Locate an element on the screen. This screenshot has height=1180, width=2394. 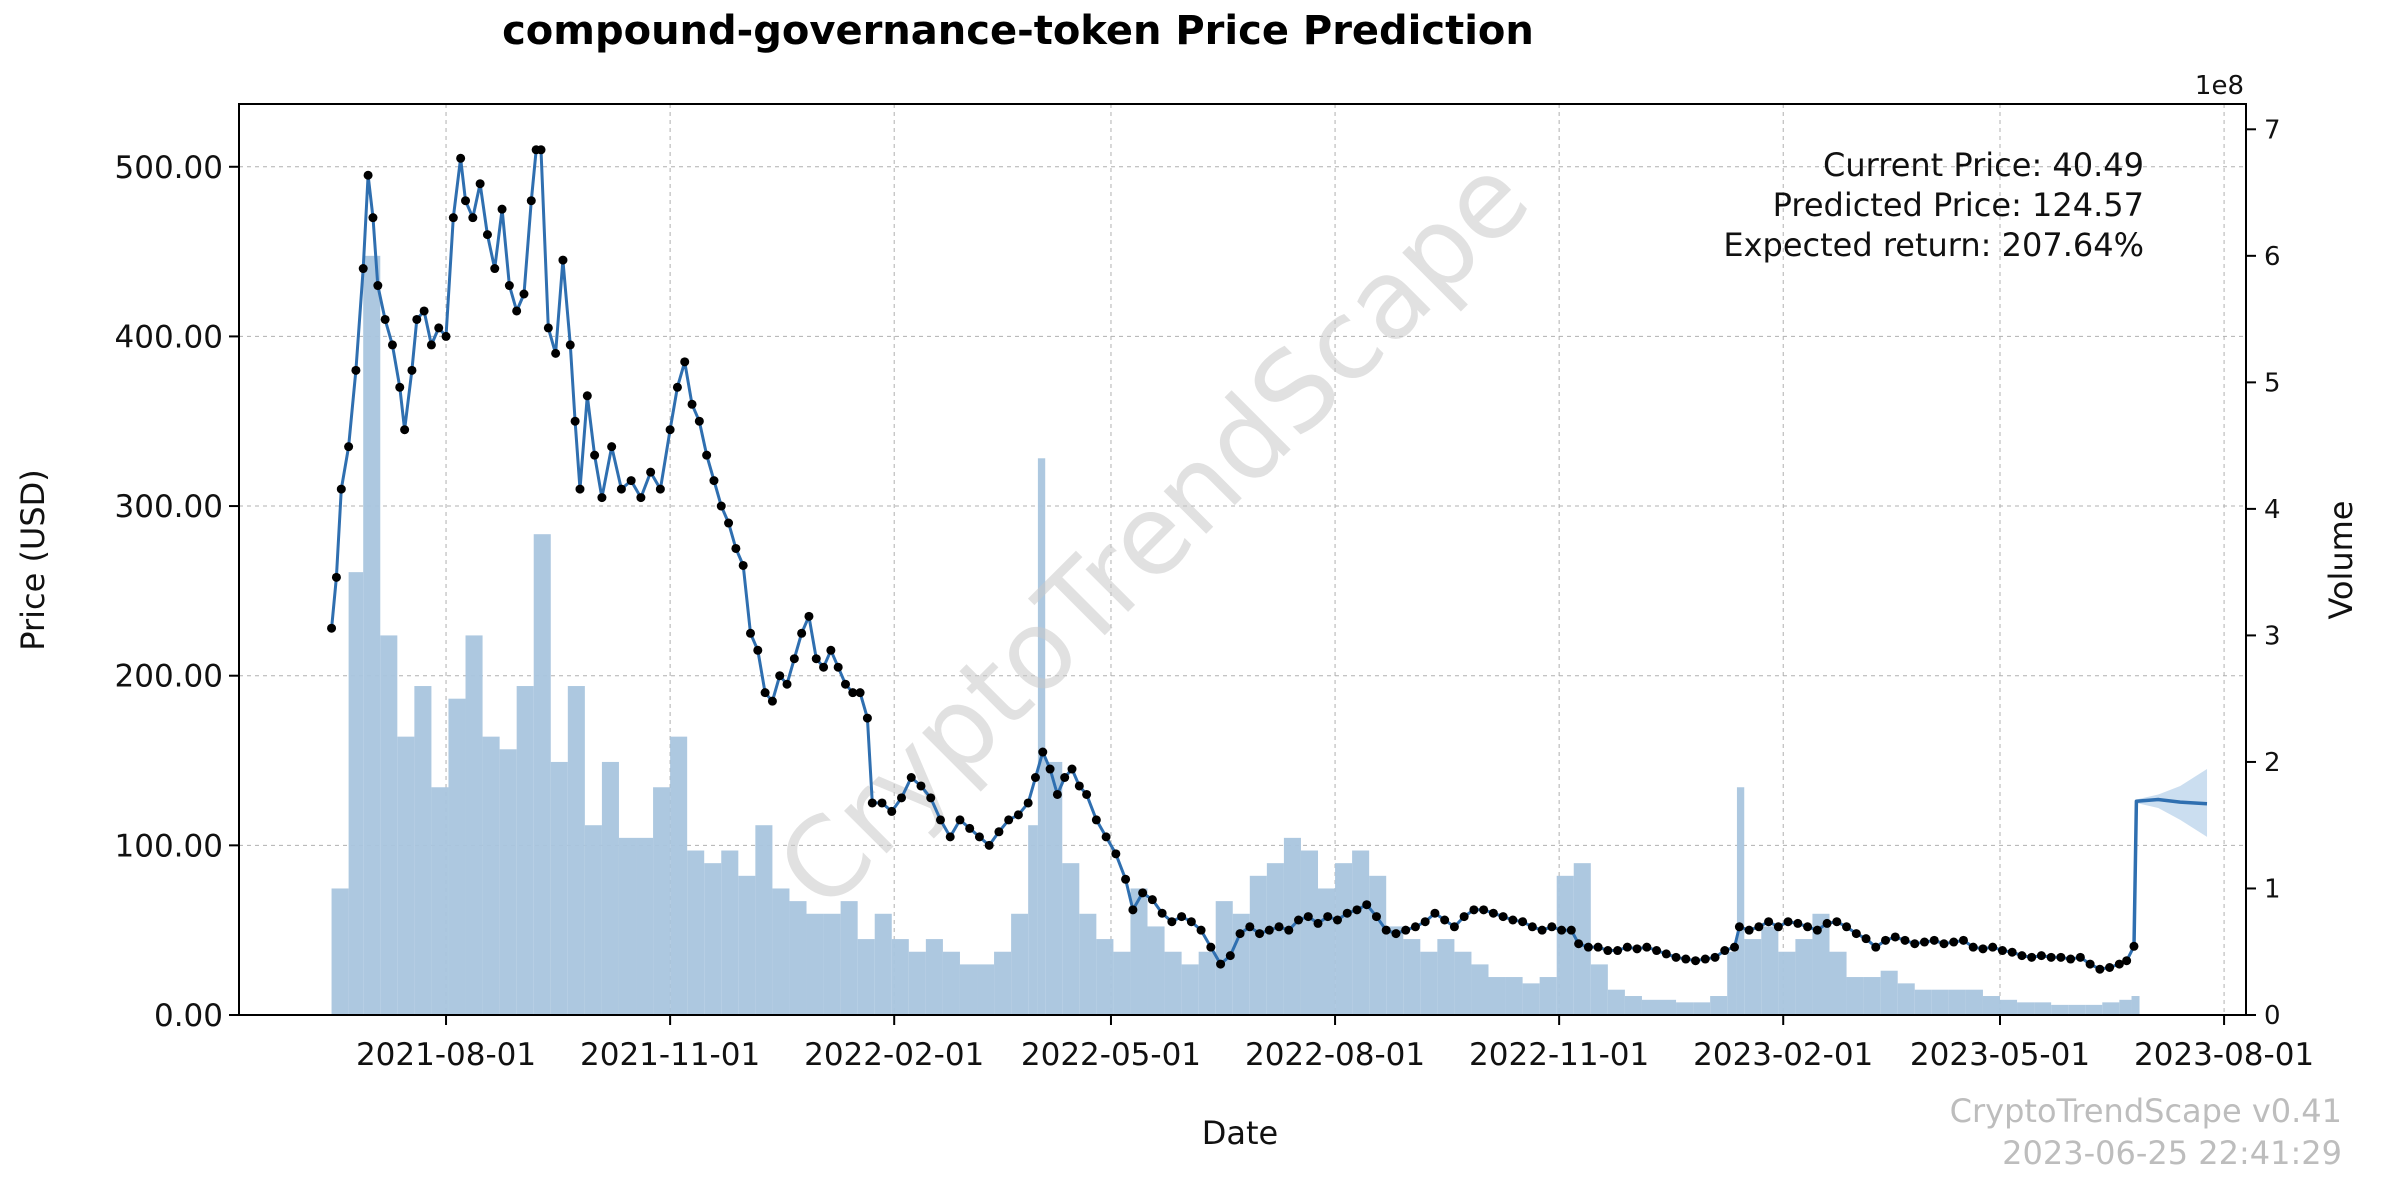
x-tick-label: 2023-02-01 is located at coordinates (1783, 1055).